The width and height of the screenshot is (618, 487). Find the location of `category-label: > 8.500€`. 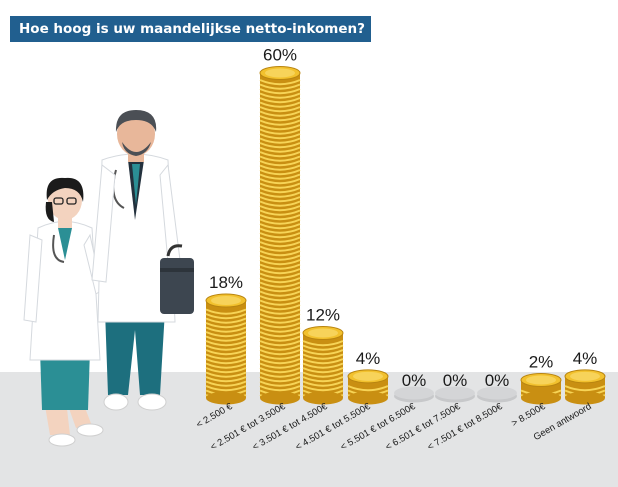

category-label: > 8.500€ is located at coordinates (529, 415).